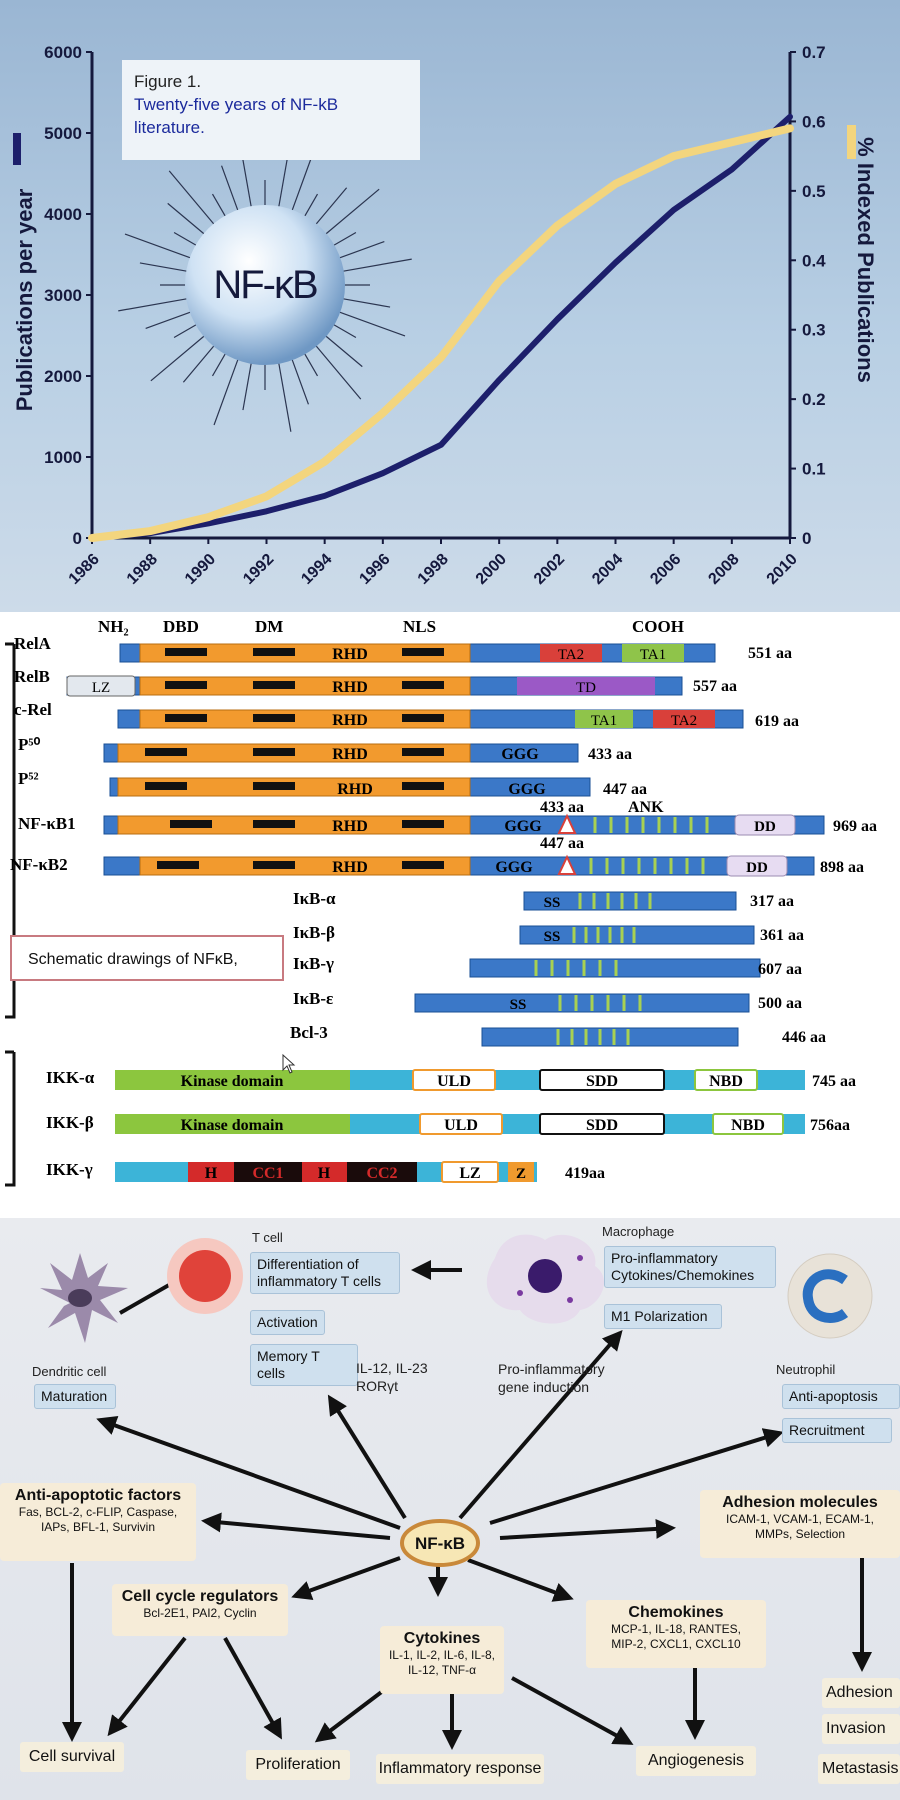  Describe the element at coordinates (514, 867) in the screenshot. I see `nfkb2-ggg: GGG` at that location.